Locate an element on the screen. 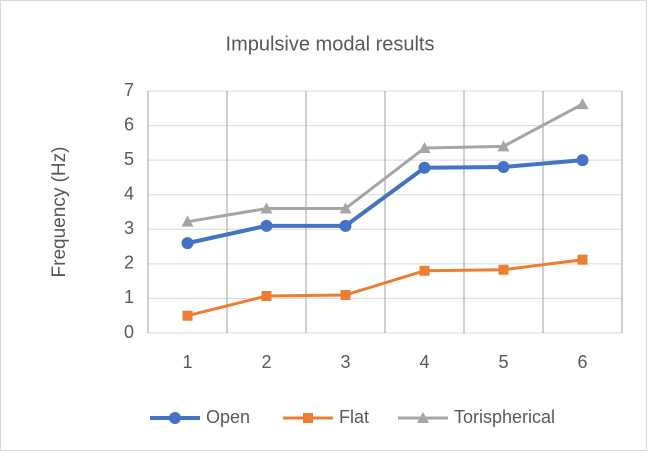  y-tick-label: 4 is located at coordinates (129, 193).